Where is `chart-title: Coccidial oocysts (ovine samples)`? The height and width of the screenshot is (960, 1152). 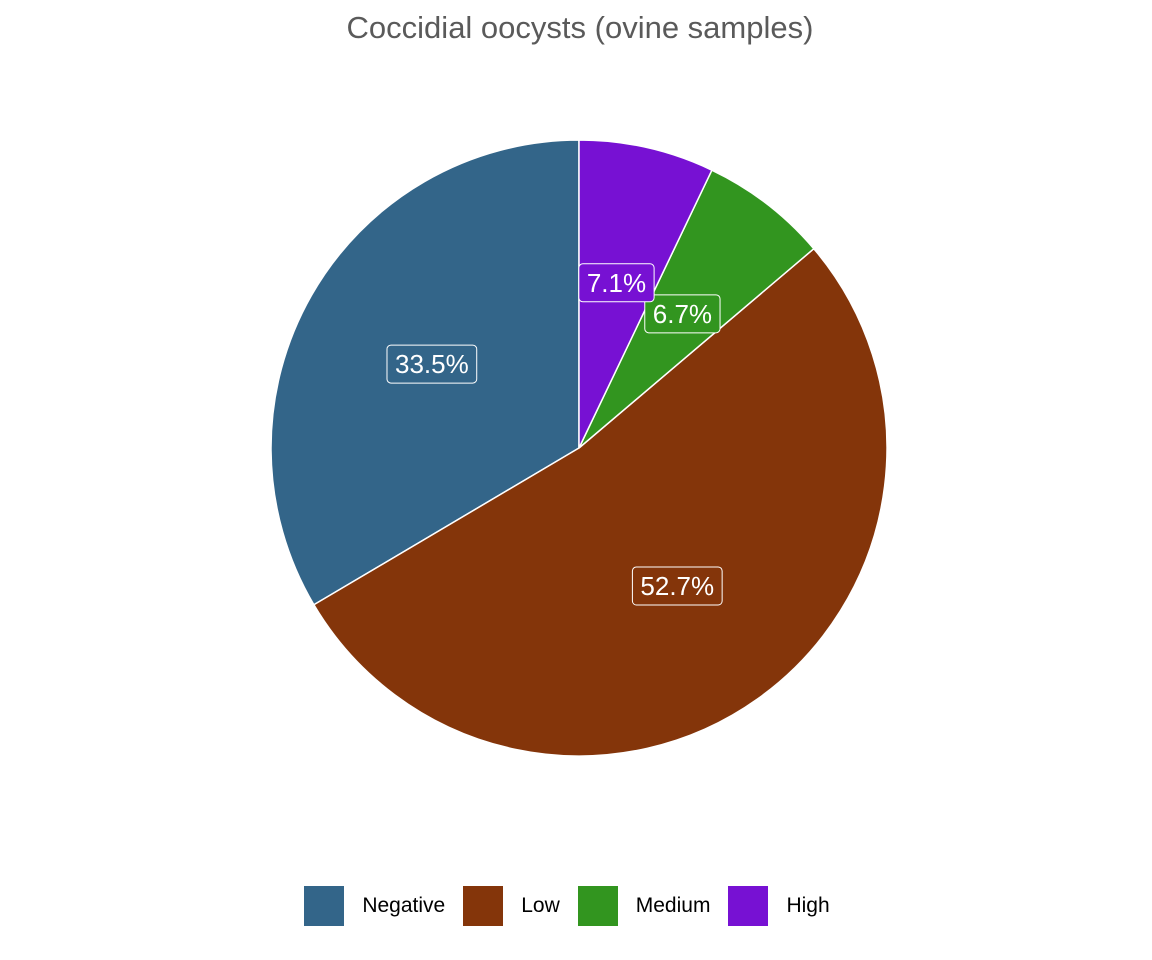
chart-title: Coccidial oocysts (ovine samples) is located at coordinates (580, 27).